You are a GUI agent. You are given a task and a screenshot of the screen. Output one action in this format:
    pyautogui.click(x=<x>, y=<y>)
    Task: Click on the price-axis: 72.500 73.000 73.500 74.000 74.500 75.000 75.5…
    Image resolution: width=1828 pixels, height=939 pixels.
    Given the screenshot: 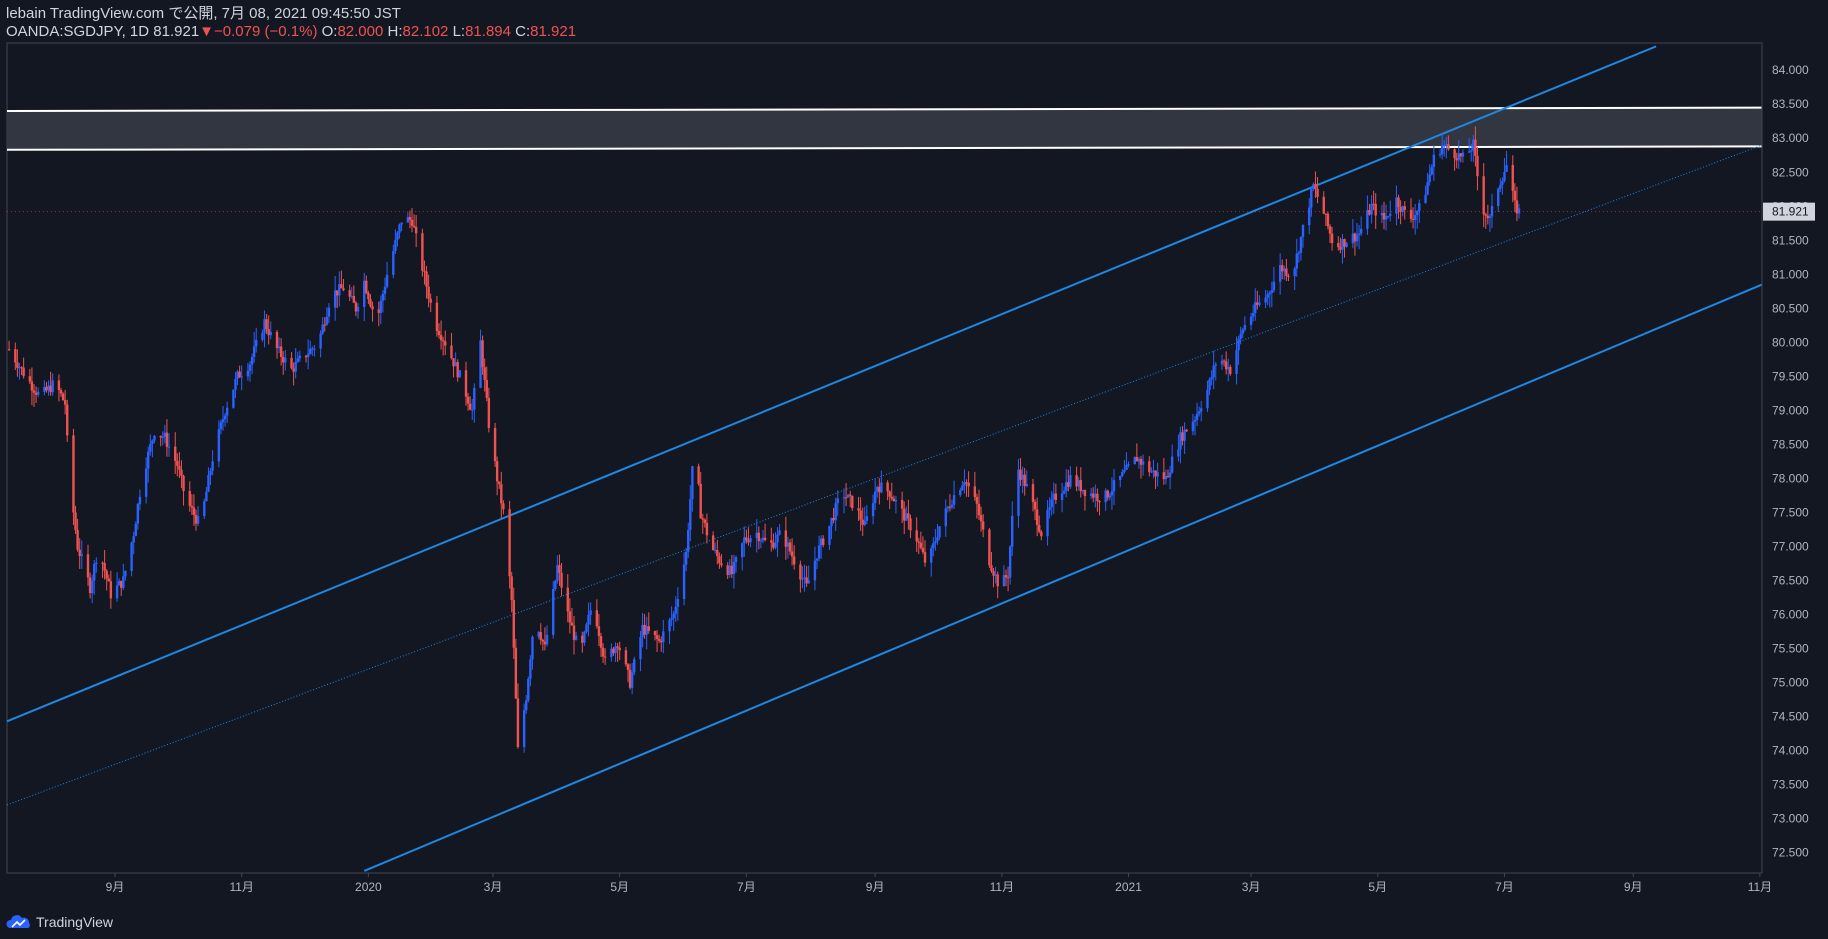 What is the action you would take?
    pyautogui.click(x=1790, y=461)
    